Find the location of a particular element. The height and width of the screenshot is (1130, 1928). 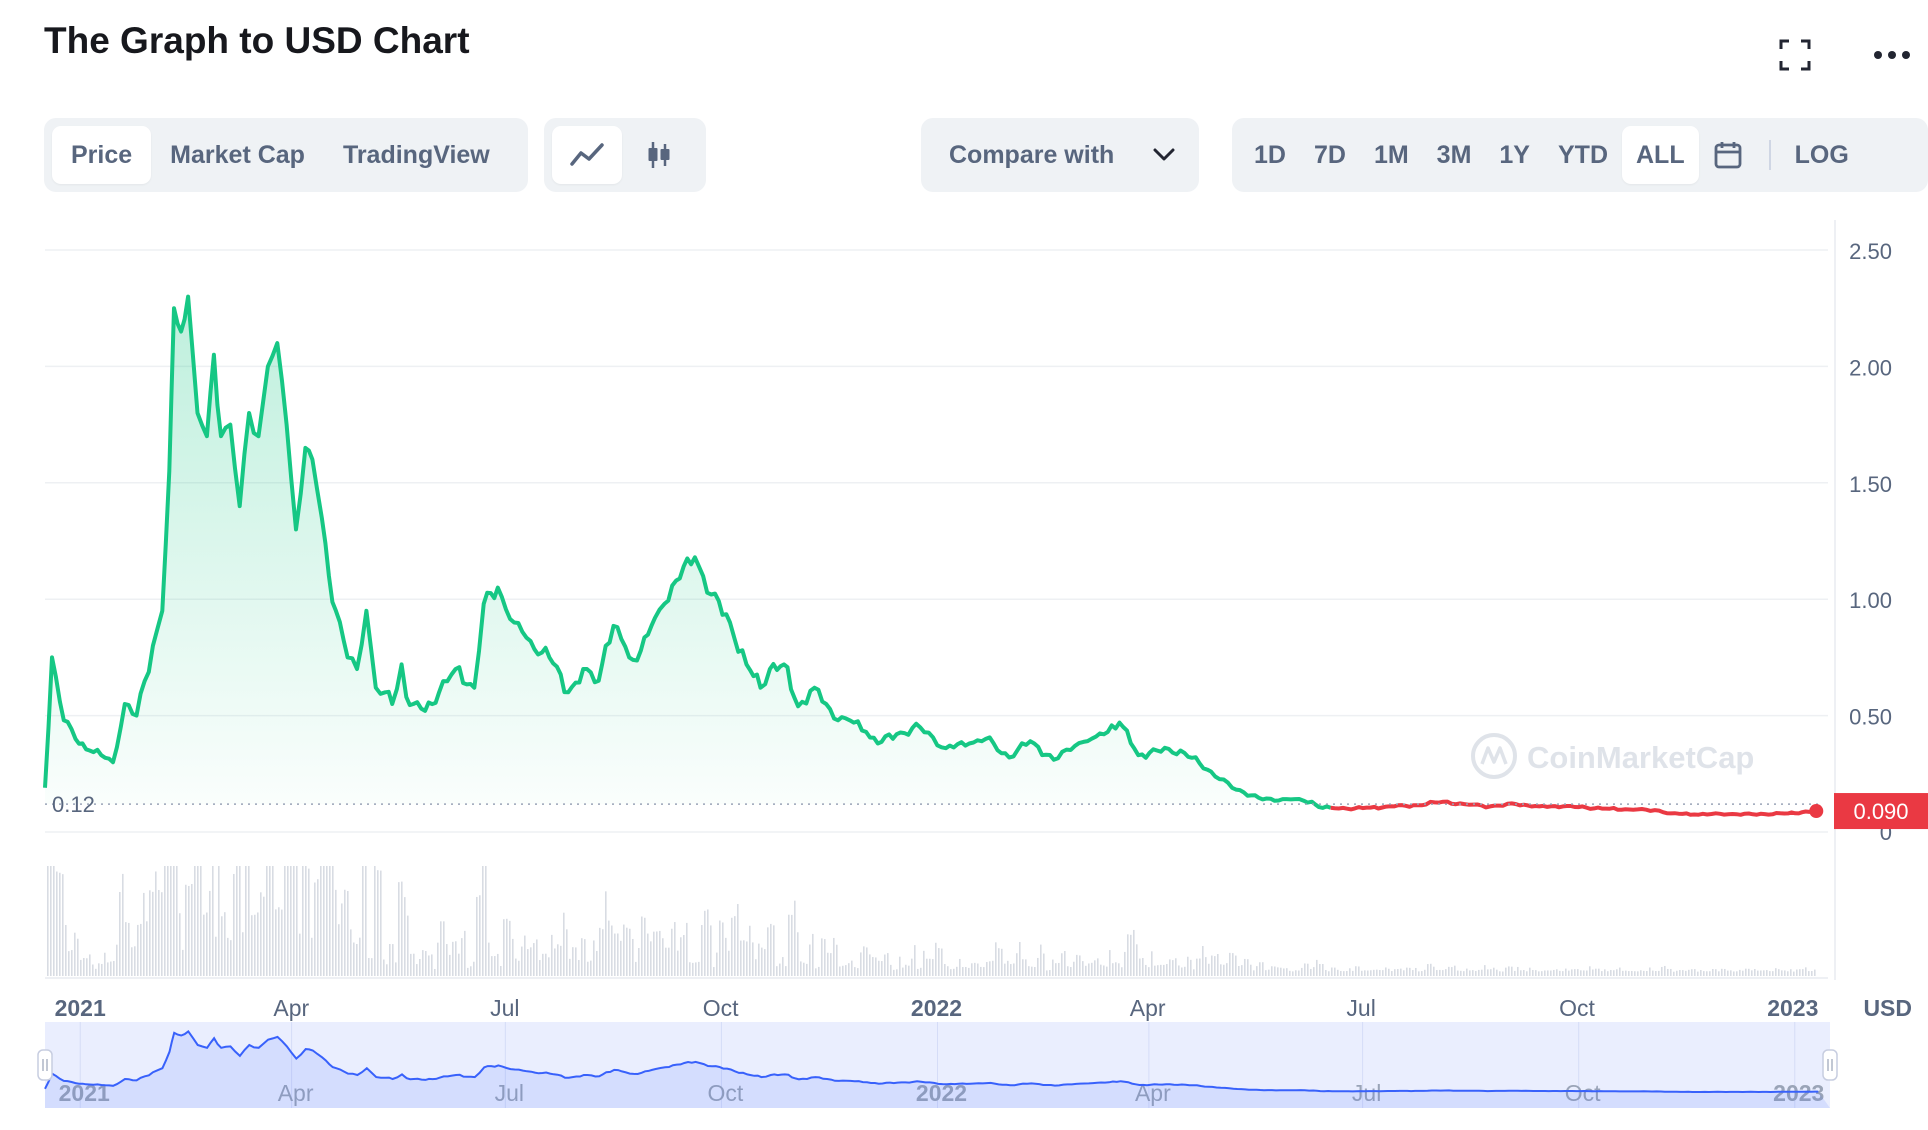

tab-market-cap: Market Cap is located at coordinates (237, 154).